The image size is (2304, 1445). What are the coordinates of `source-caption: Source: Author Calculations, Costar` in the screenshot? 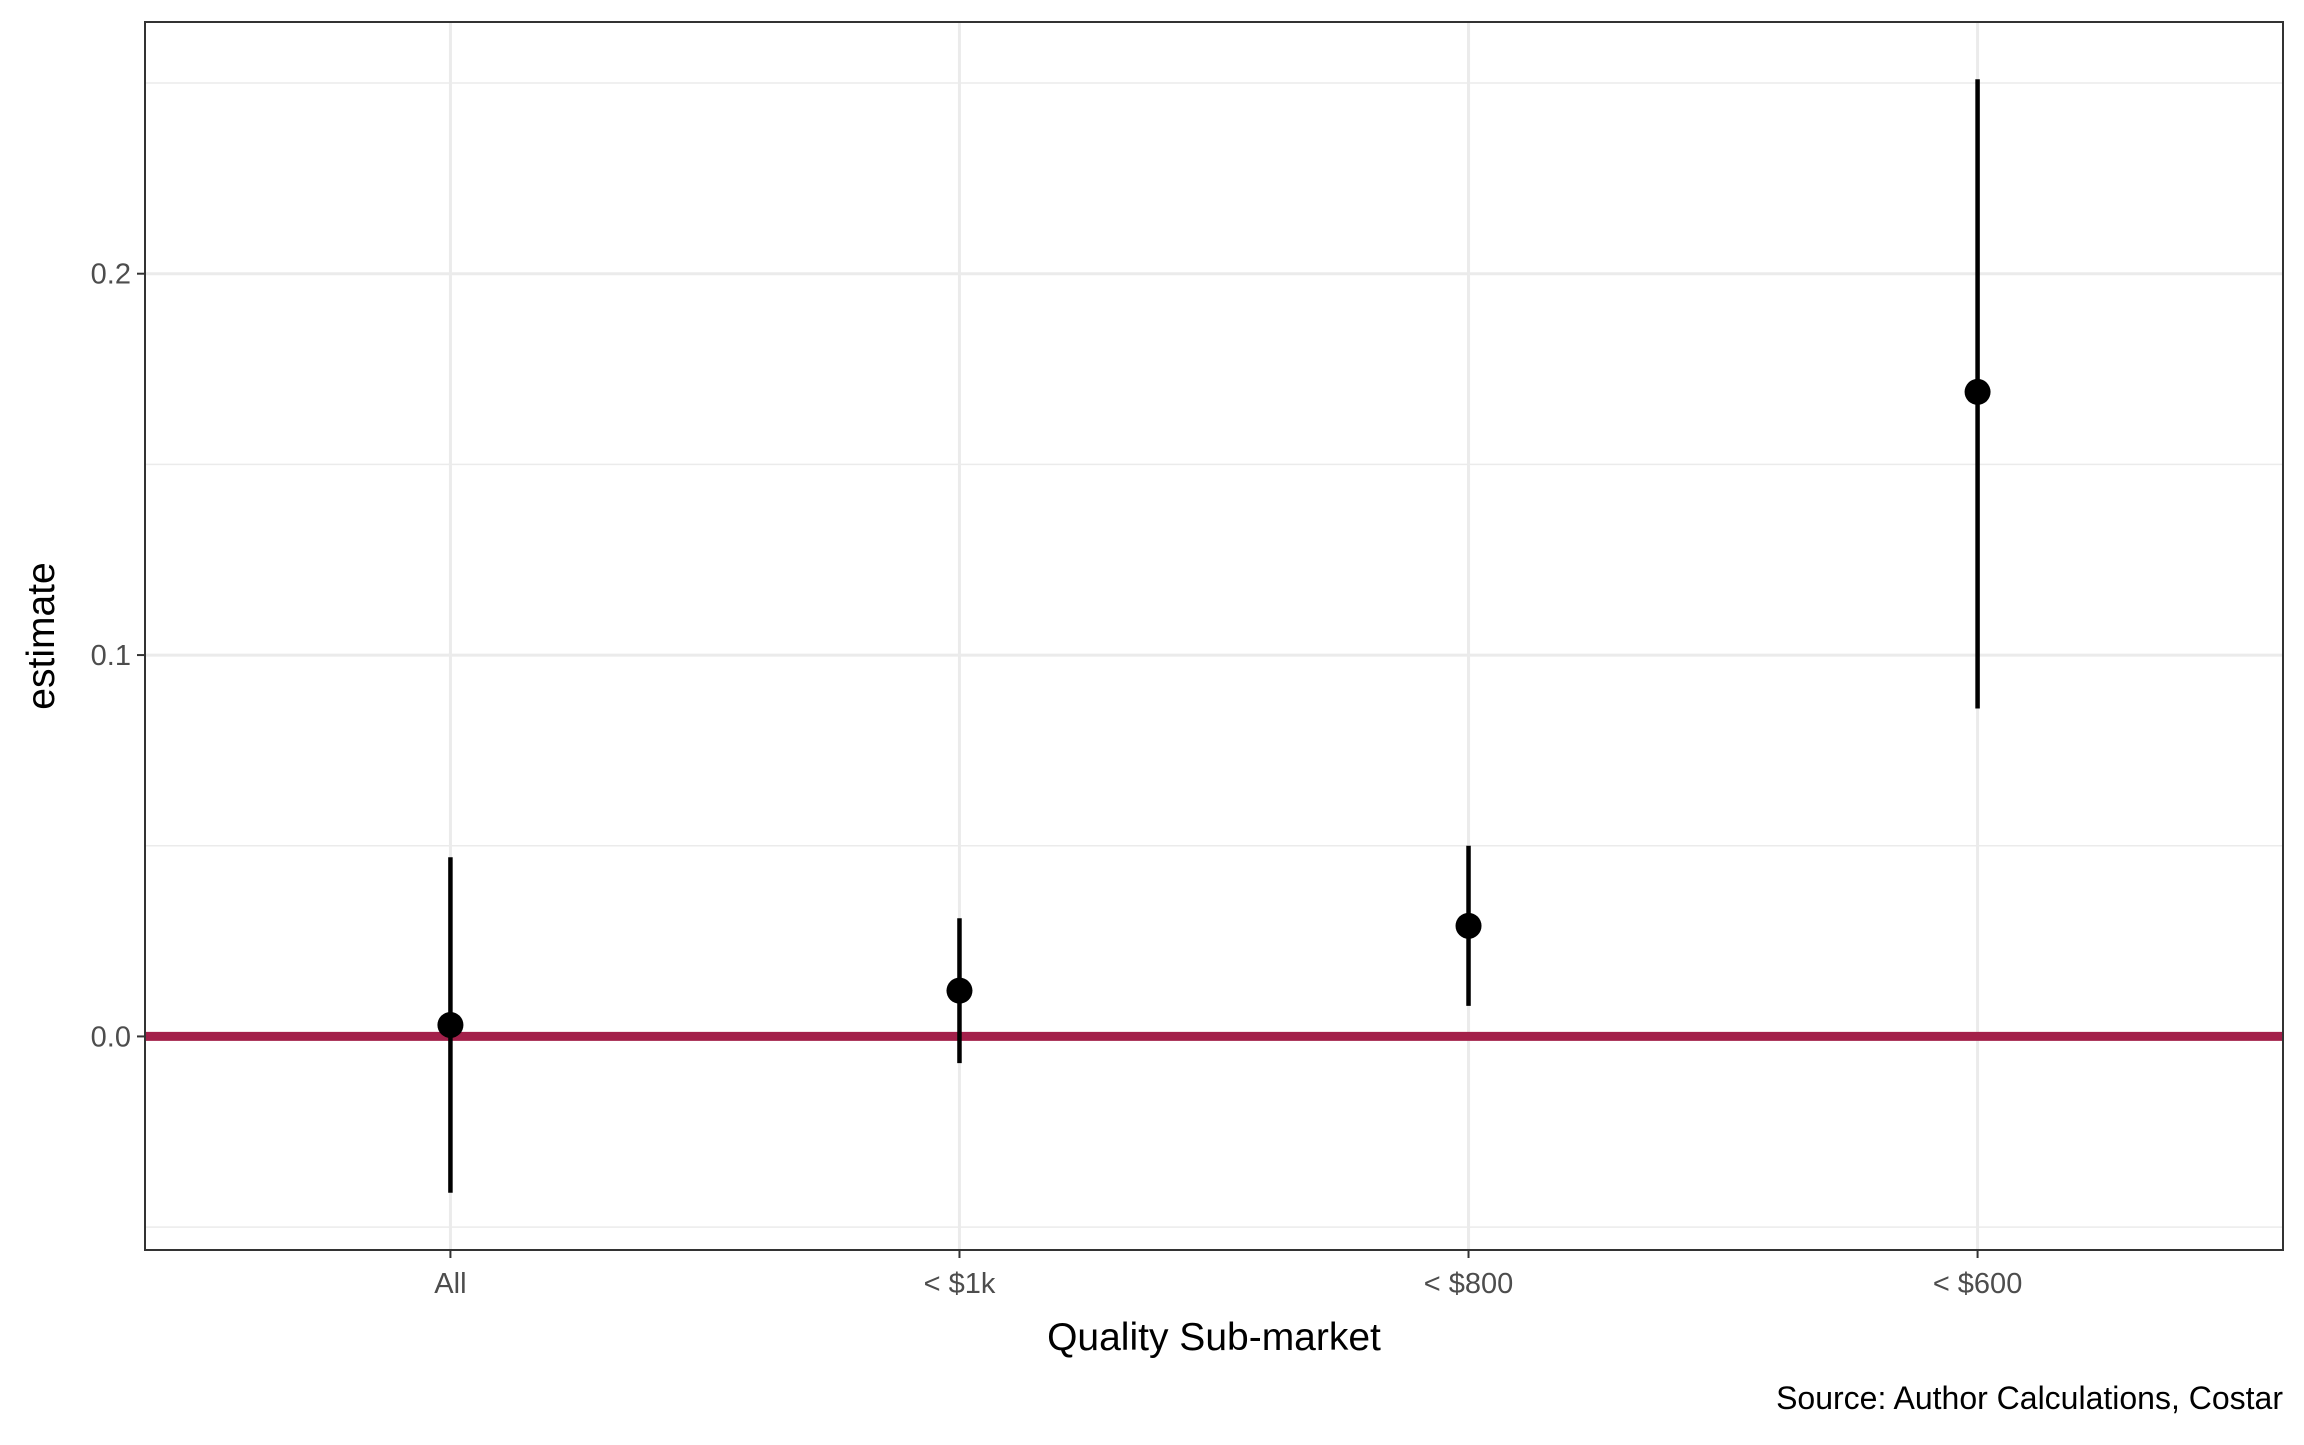 It's located at (2029, 1398).